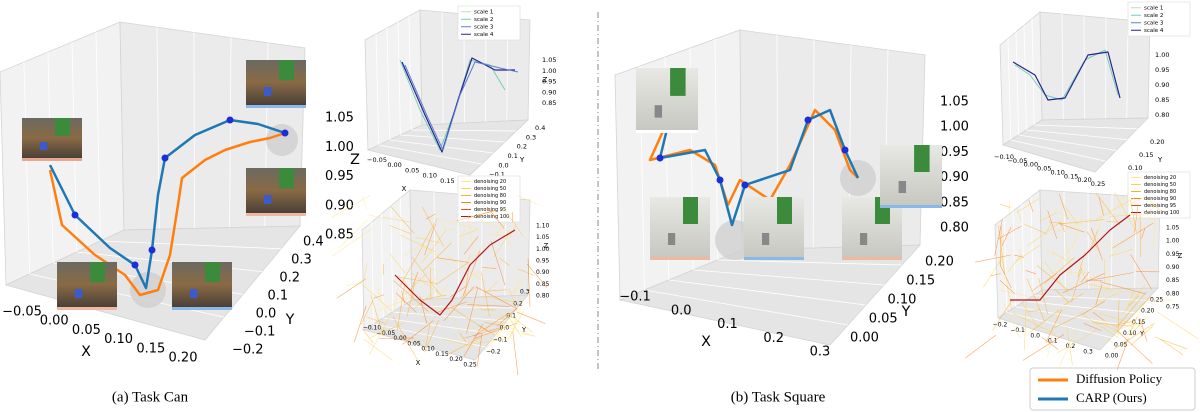  I want to click on inset-legend-label: denoising 100, so click(1161, 213).